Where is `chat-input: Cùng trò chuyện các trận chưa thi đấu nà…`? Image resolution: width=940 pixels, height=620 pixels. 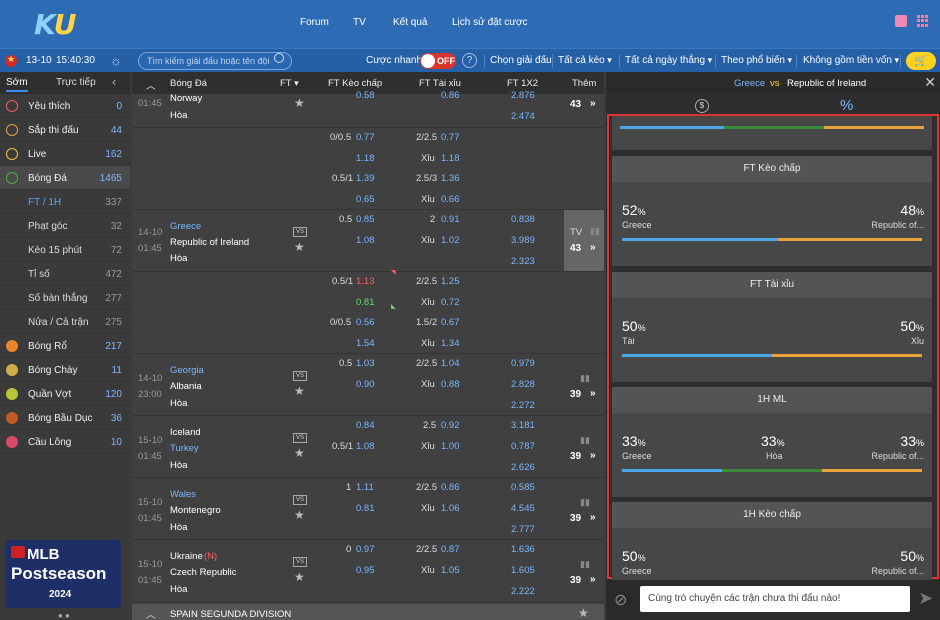
chat-input: Cùng trò chuyện các trận chưa thi đấu nà… is located at coordinates (775, 599).